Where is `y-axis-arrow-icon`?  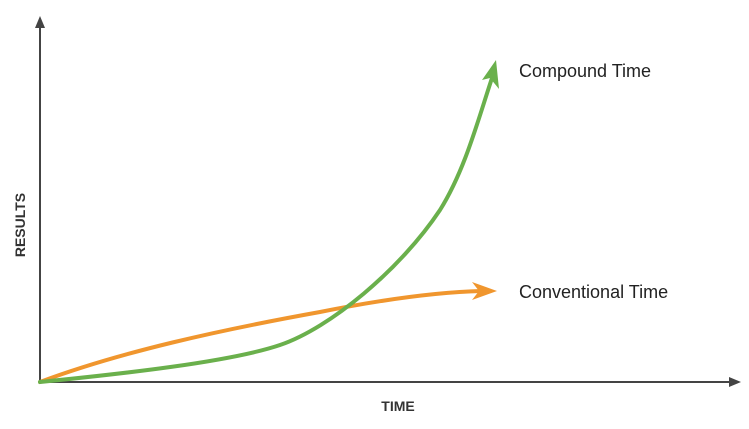 y-axis-arrow-icon is located at coordinates (40, 22).